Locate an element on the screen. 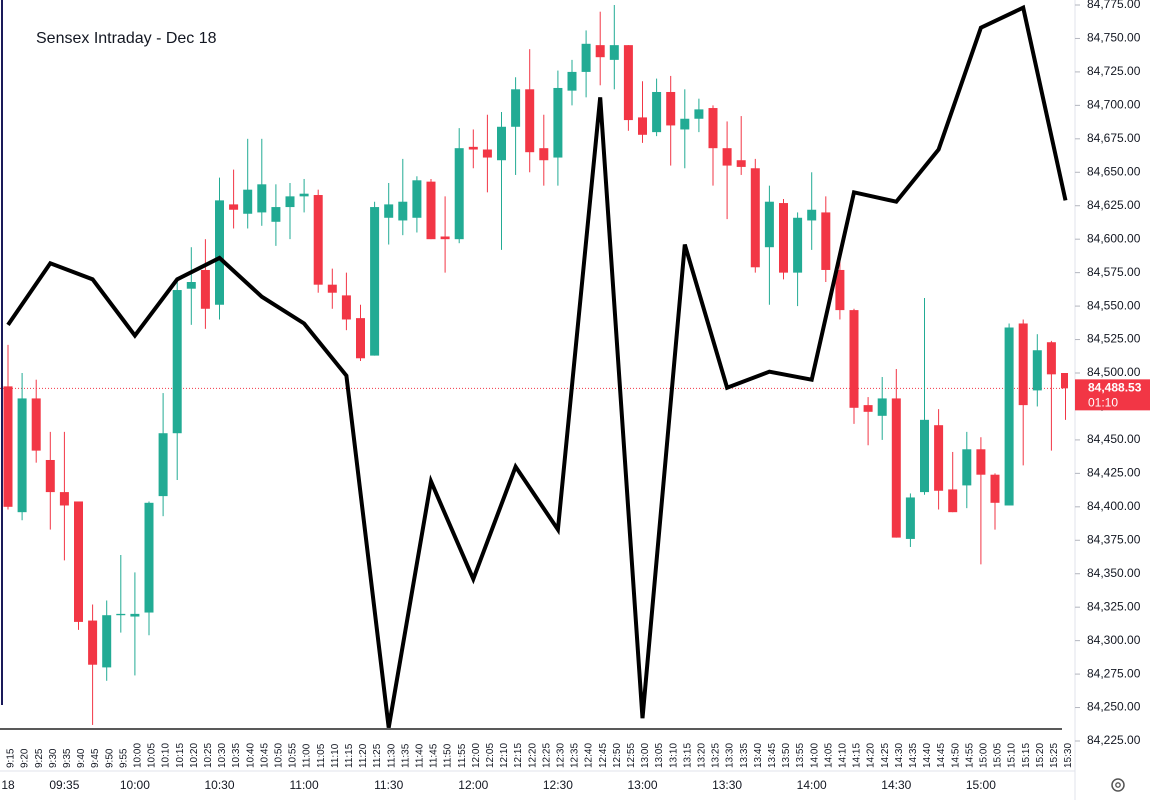  x-category-label: 9:55 is located at coordinates (123, 758).